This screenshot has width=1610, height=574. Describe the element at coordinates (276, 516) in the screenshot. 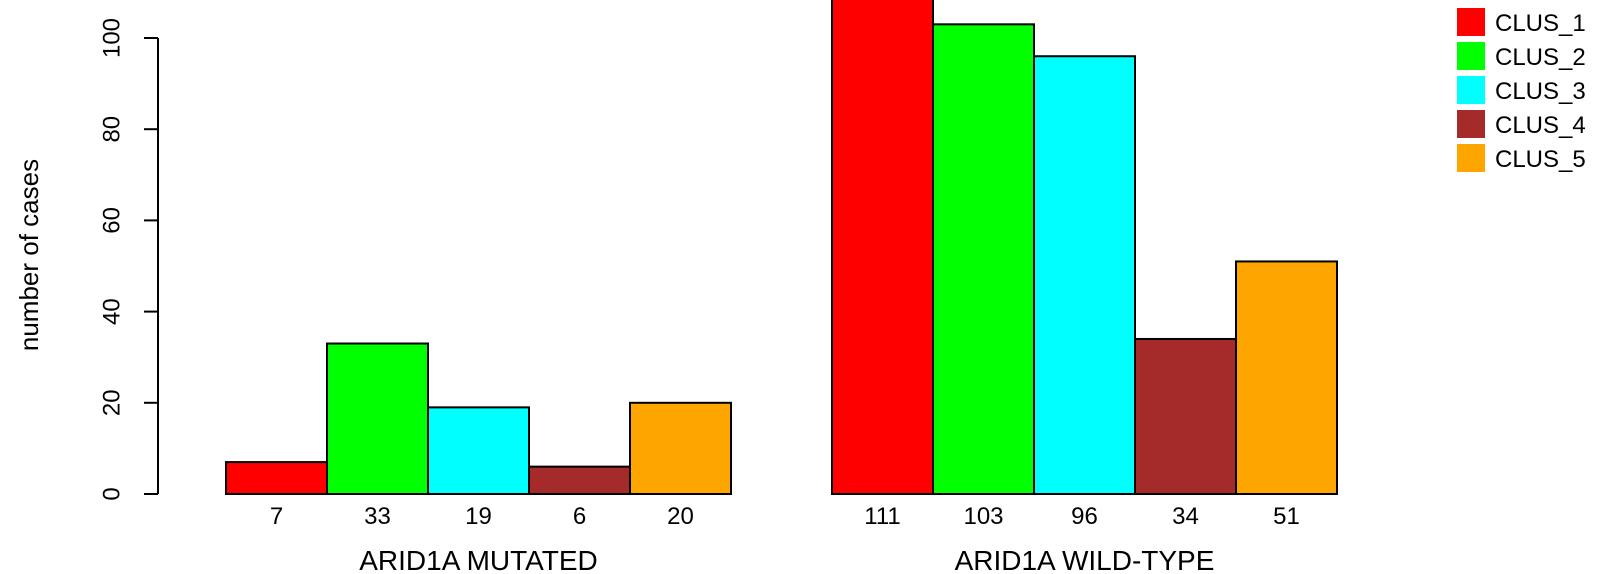

I see `bar-value-label: 7` at that location.